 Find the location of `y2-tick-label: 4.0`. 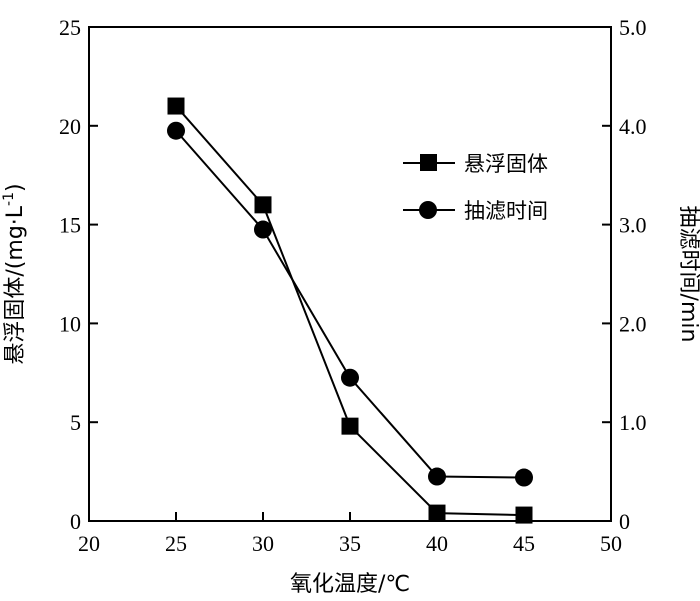

y2-tick-label: 4.0 is located at coordinates (633, 126).